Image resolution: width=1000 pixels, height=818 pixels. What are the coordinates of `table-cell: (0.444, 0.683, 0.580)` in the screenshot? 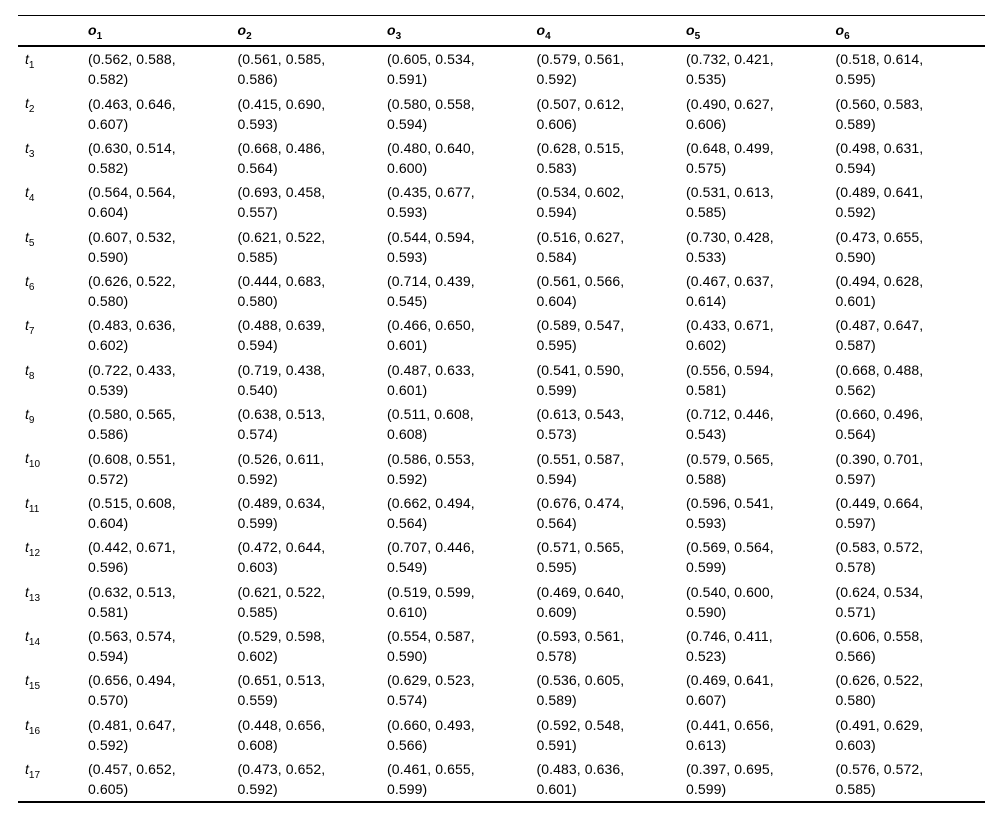 It's located at (313, 291).